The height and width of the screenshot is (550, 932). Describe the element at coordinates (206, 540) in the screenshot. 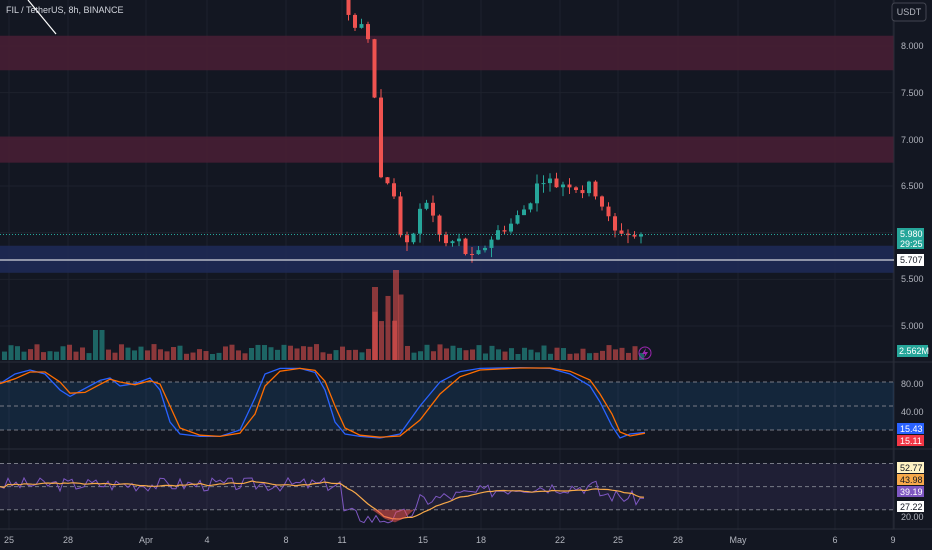

I see `time-tick: 4` at that location.